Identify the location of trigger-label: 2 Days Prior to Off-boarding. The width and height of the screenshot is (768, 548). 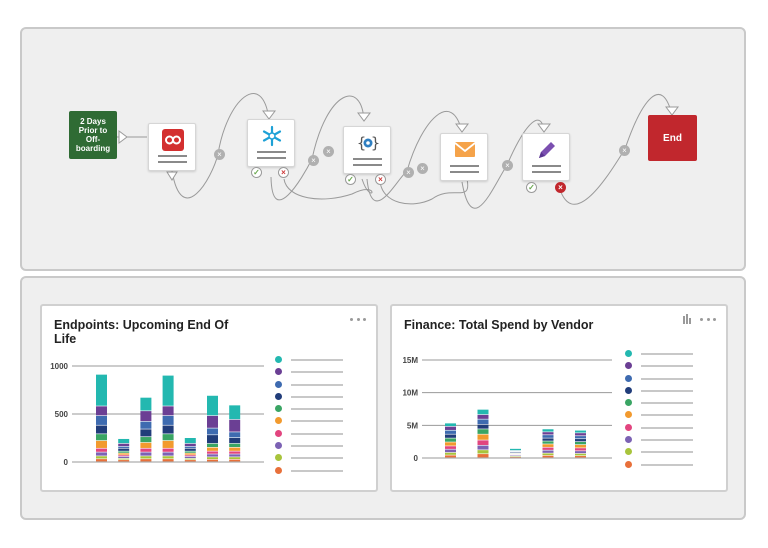
(93, 135).